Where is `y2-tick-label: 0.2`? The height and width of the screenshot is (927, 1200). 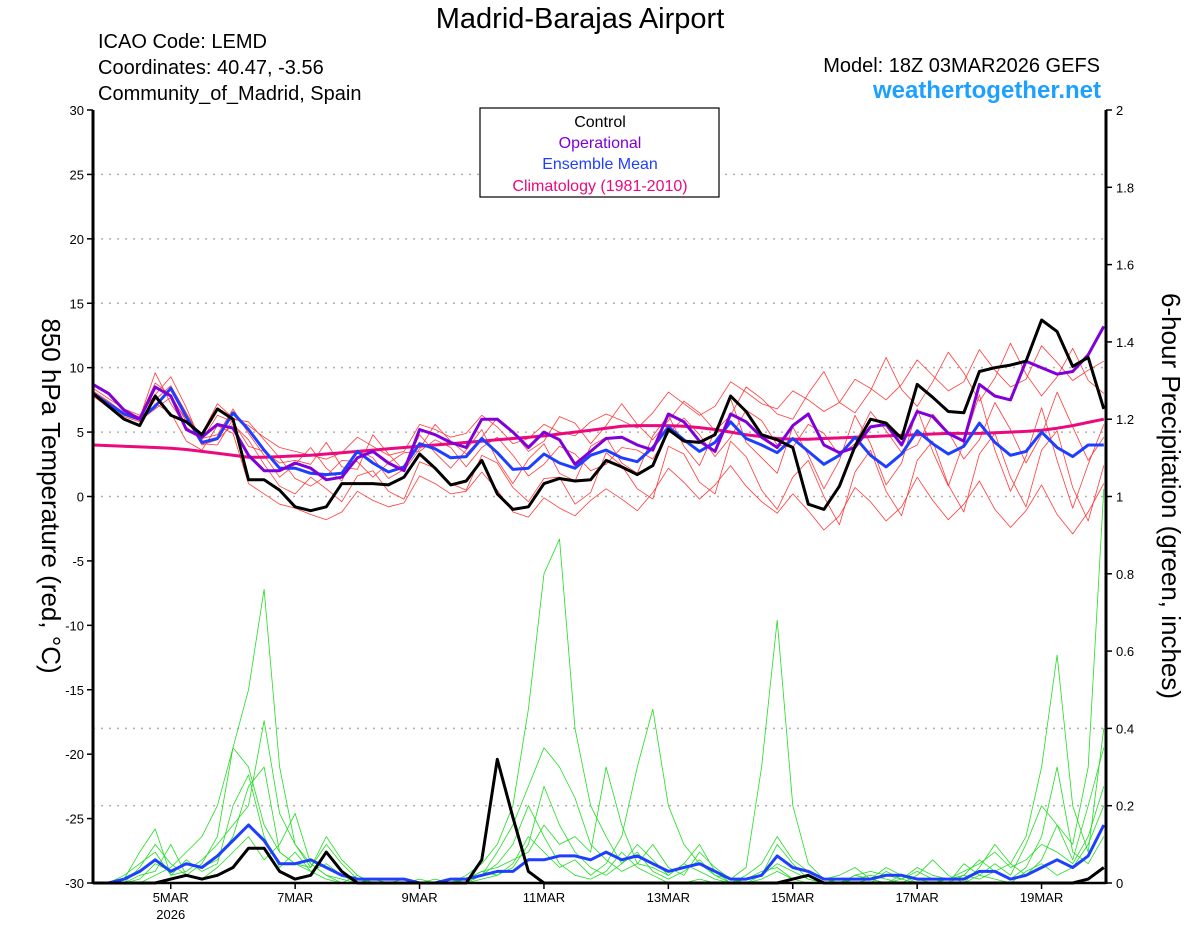 y2-tick-label: 0.2 is located at coordinates (1125, 806).